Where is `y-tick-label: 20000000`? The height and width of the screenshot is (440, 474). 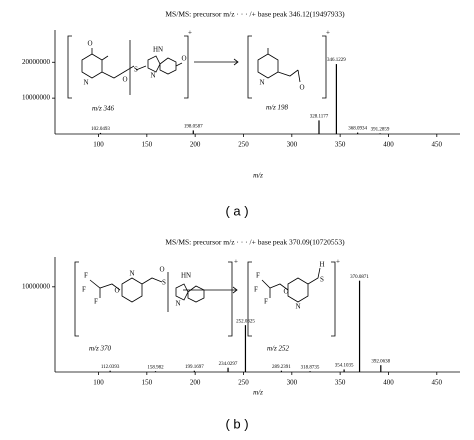 y-tick-label: 20000000 is located at coordinates (36, 62).